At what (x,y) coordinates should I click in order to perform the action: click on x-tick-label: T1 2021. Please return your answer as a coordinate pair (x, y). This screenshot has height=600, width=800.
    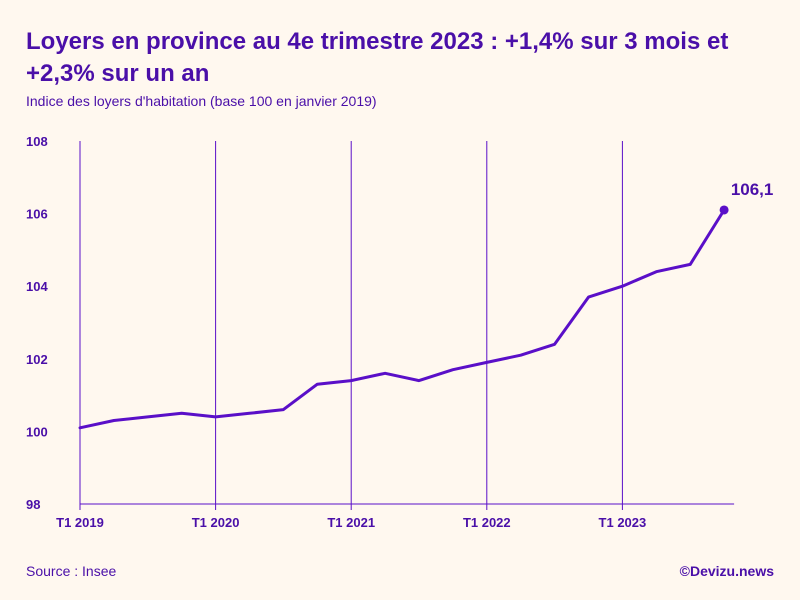
    Looking at the image, I should click on (351, 522).